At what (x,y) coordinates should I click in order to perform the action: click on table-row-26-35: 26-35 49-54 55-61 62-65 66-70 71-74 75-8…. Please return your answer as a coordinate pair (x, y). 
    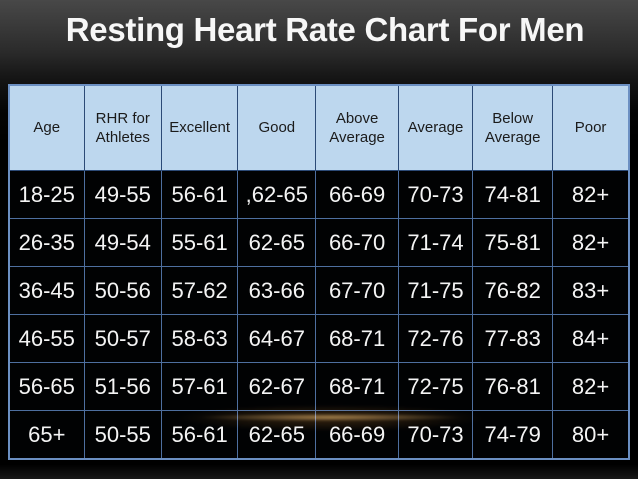
    Looking at the image, I should click on (319, 242).